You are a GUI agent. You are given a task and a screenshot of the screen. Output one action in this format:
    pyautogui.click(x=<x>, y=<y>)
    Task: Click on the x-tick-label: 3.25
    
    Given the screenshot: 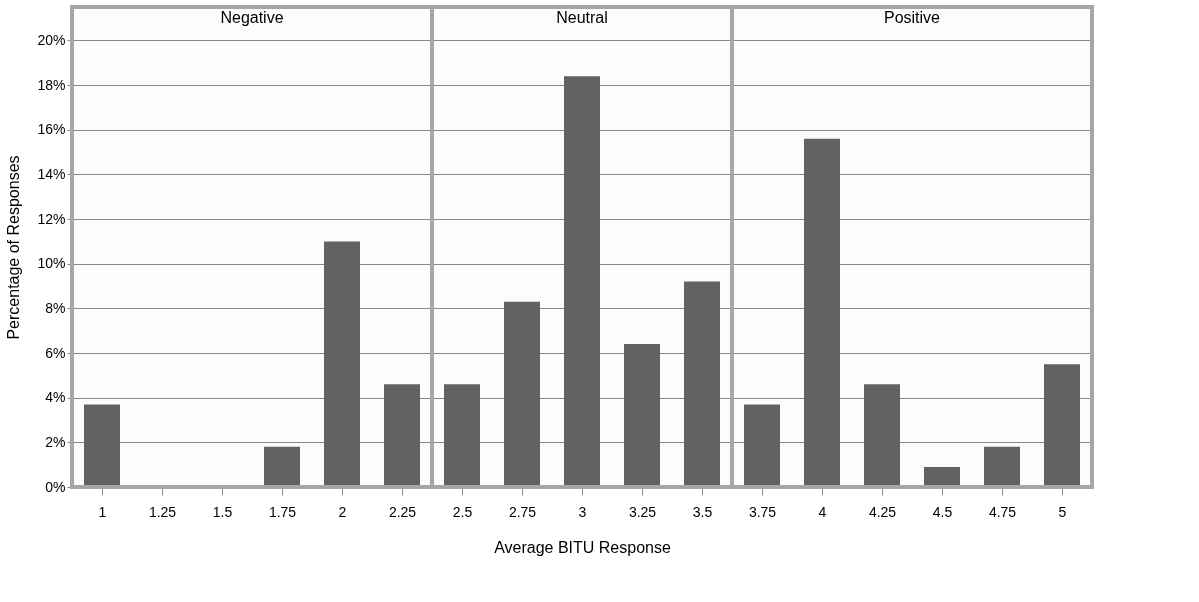 What is the action you would take?
    pyautogui.click(x=642, y=511)
    